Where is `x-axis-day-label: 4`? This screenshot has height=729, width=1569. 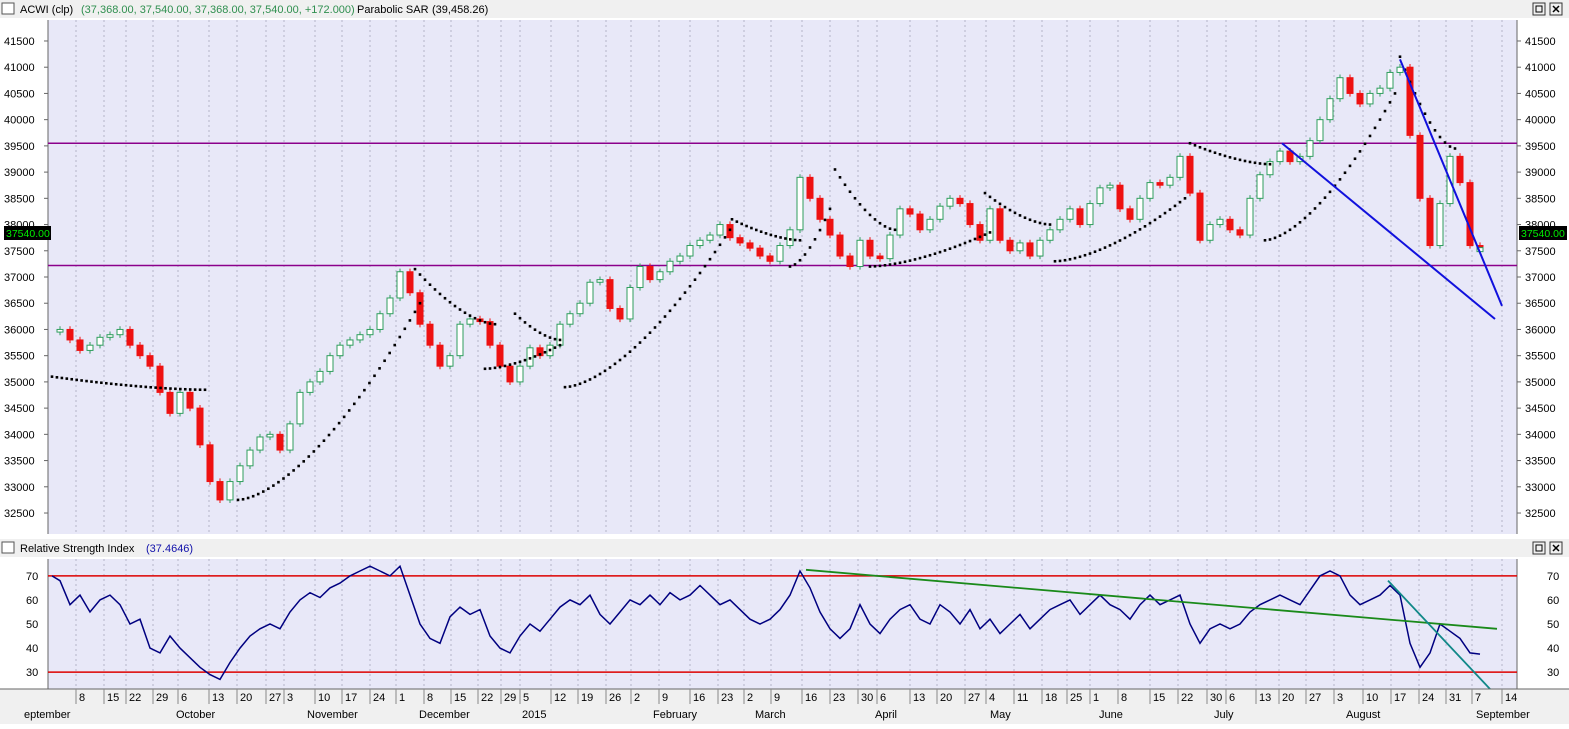
x-axis-day-label: 4 is located at coordinates (992, 698).